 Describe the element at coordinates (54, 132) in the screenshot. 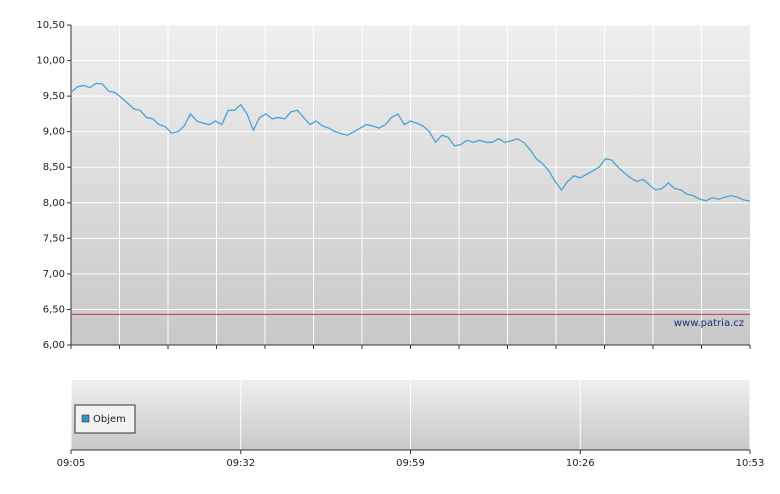

I see `y-tick-label: 9,00` at that location.